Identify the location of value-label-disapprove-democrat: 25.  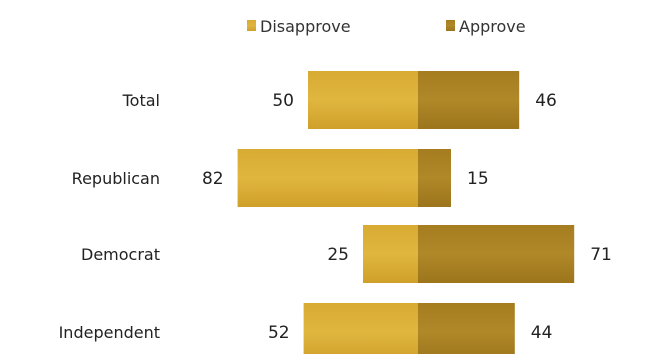
(338, 255).